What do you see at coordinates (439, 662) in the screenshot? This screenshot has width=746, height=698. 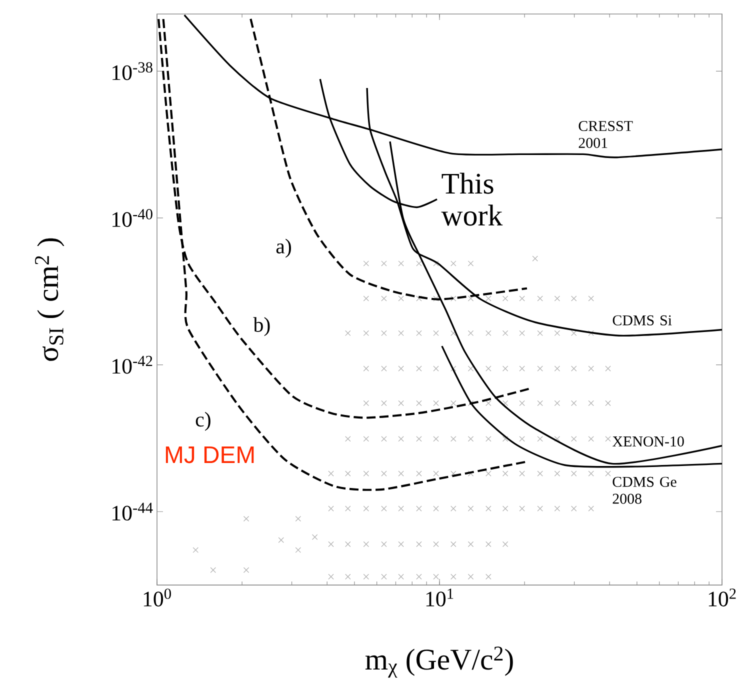 I see `x-axis-title: m$_{χ}$ (GeV/c$^{2}$)` at bounding box center [439, 662].